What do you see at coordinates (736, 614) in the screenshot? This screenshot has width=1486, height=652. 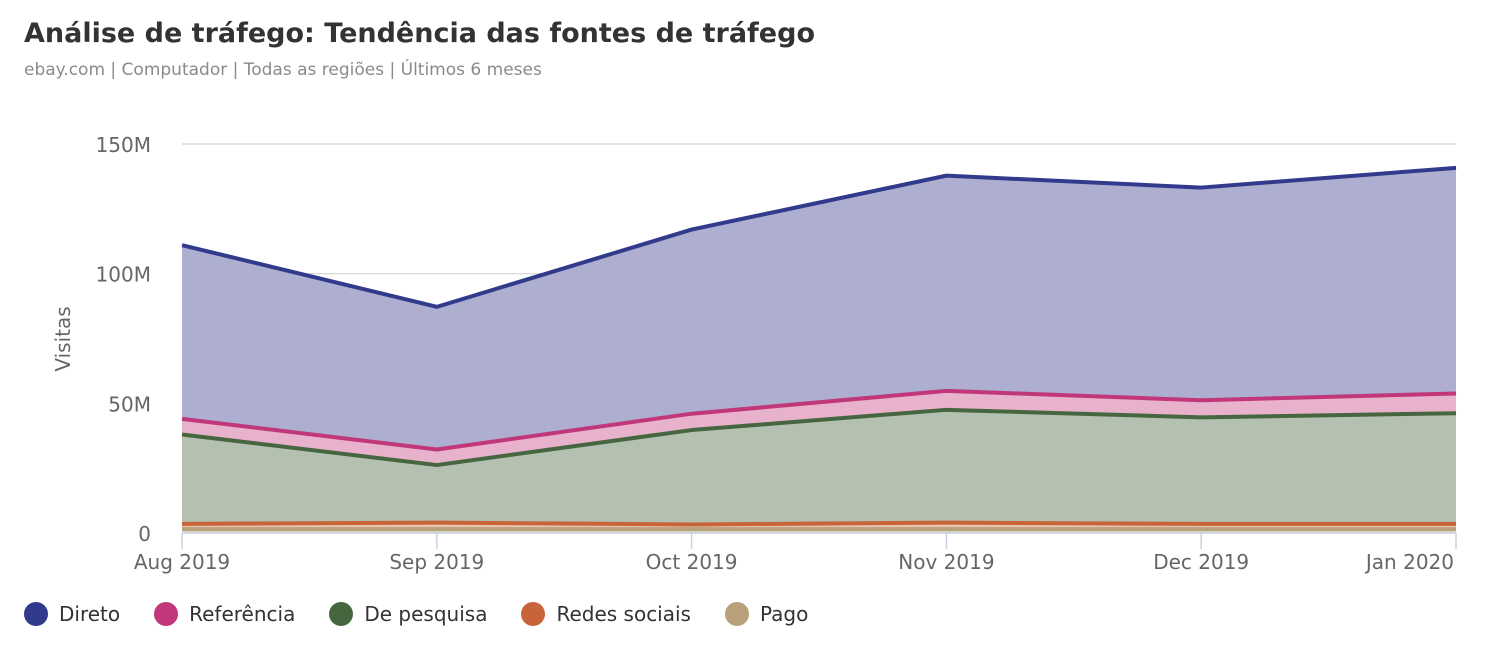 I see `legend-dot-pago` at bounding box center [736, 614].